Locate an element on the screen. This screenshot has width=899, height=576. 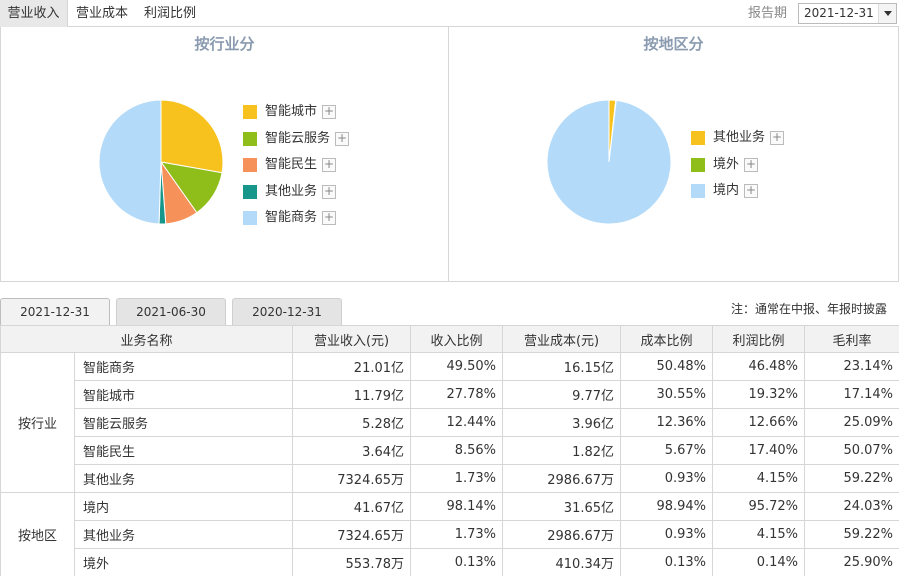
table-cell-revenue-ratio: 27.78% is located at coordinates (457, 394).